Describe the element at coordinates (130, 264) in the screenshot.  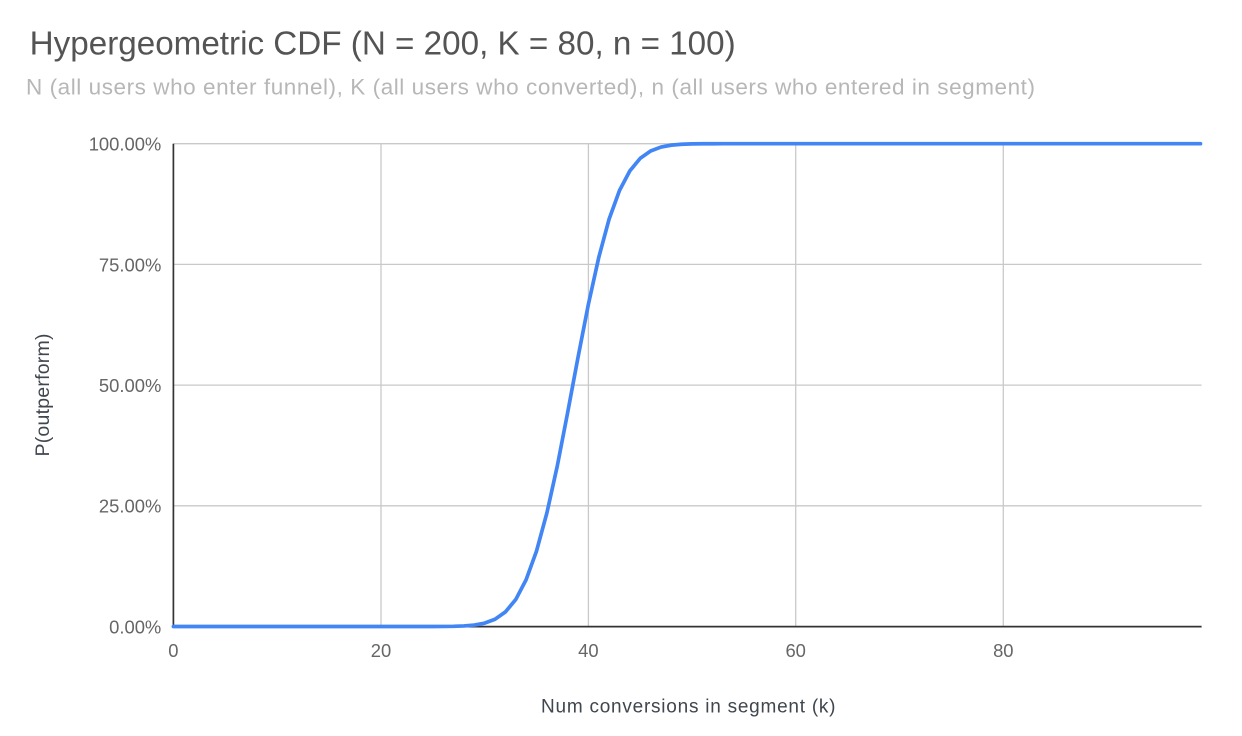
I see `svg-text: 75.00%` at that location.